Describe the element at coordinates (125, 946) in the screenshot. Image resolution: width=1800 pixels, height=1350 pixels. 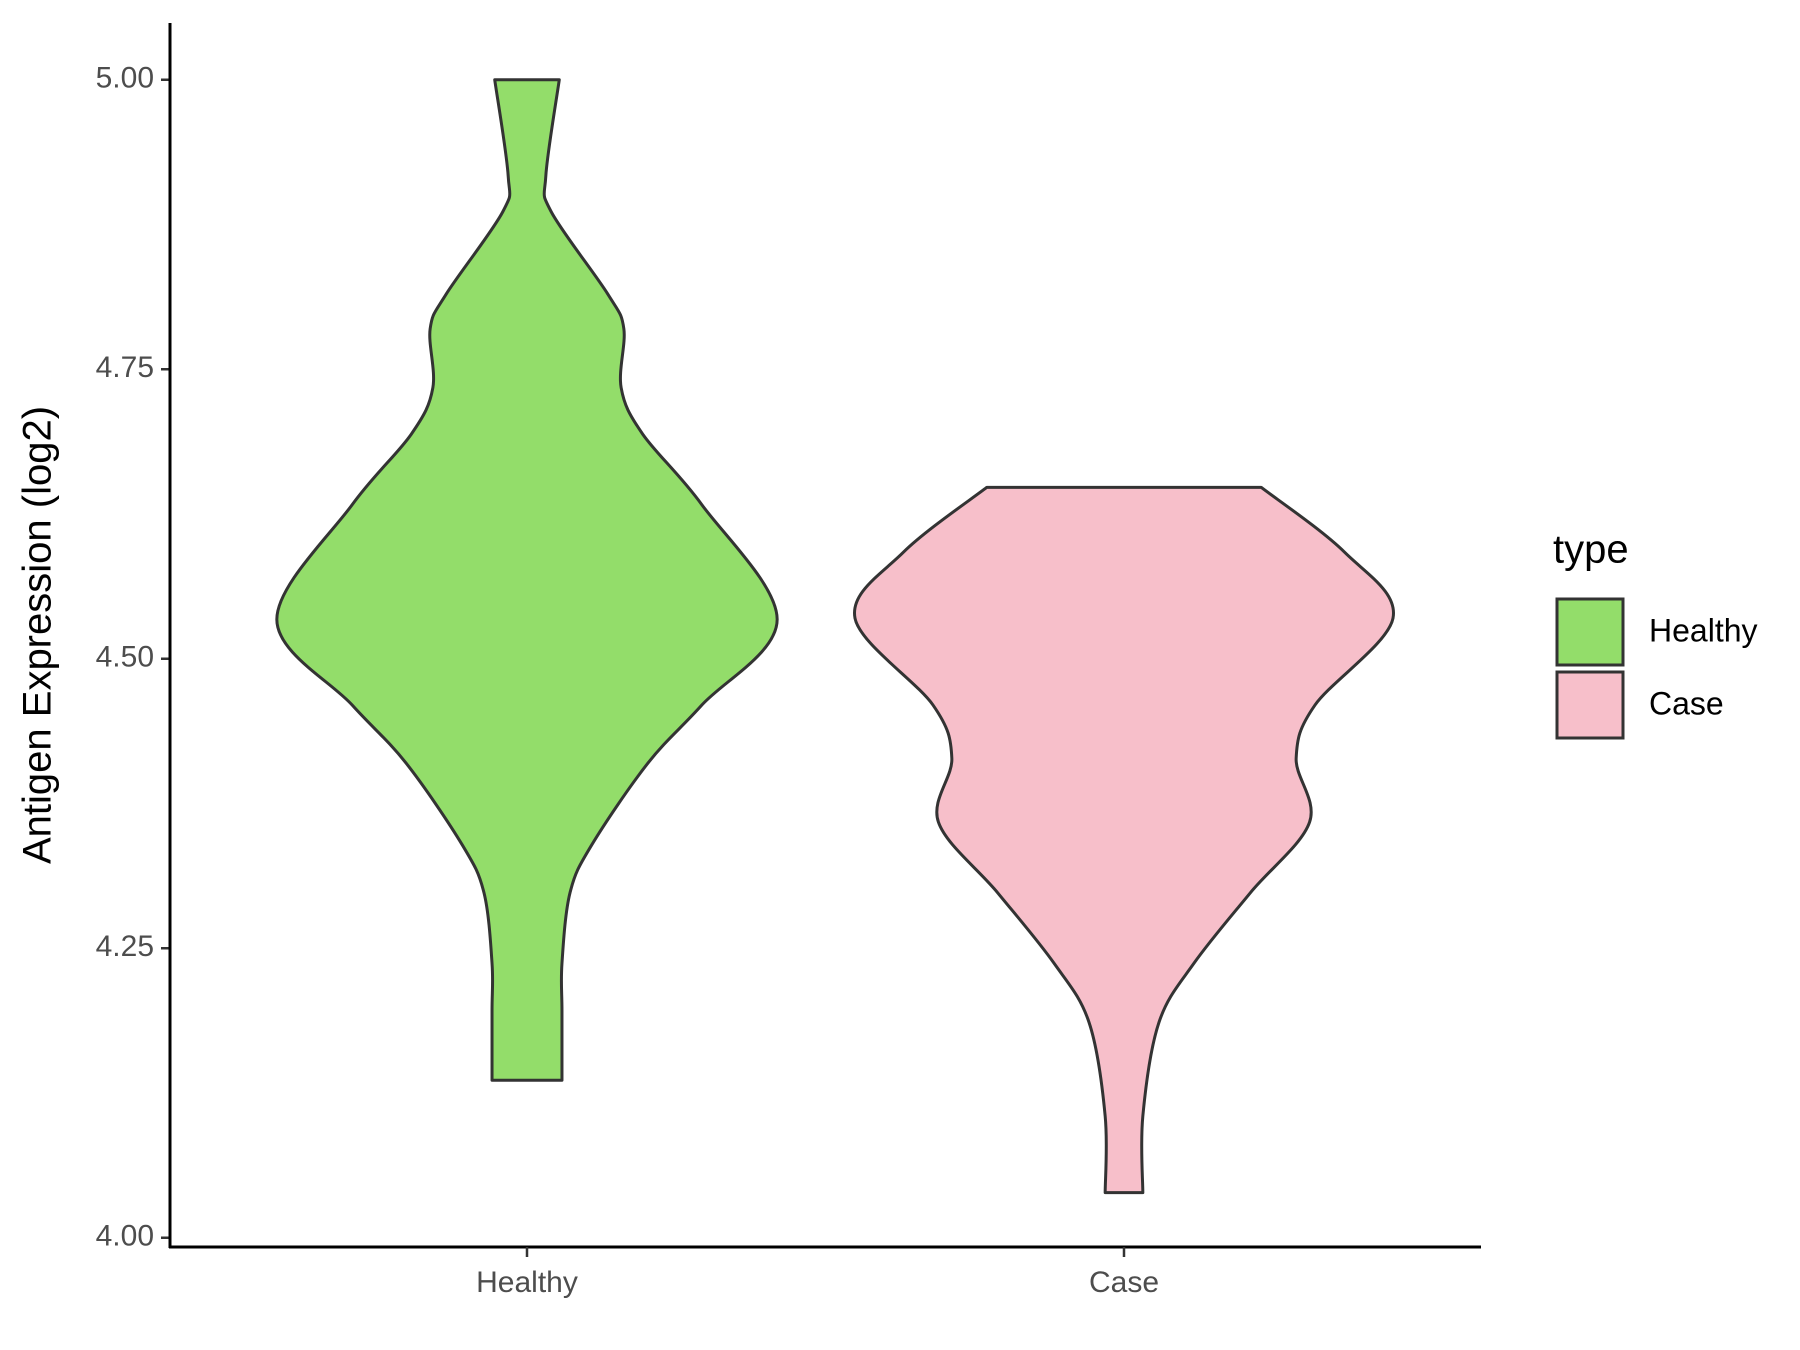
I see `y-tick-label: 4.25` at that location.